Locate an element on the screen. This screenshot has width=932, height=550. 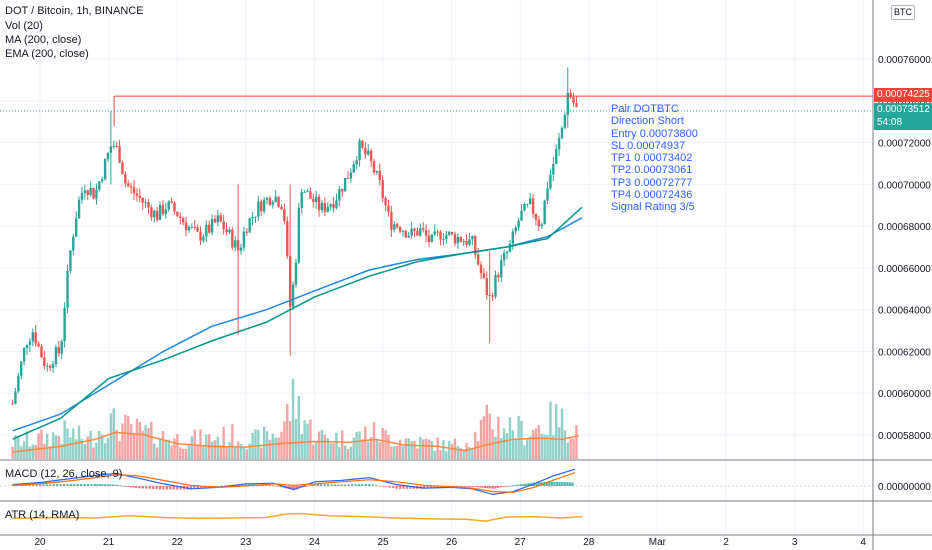
time-tick-label: 2 is located at coordinates (726, 542).